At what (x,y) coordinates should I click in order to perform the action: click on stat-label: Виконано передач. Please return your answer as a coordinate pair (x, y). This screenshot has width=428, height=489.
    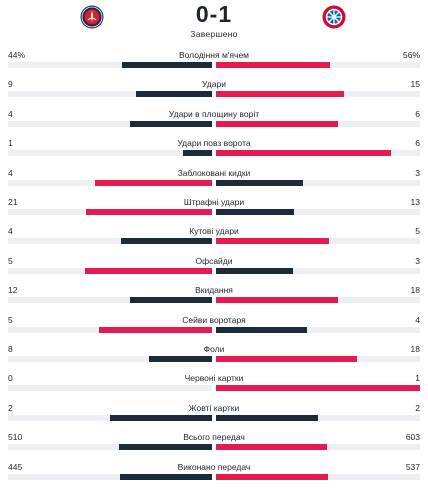
    Looking at the image, I should click on (214, 466).